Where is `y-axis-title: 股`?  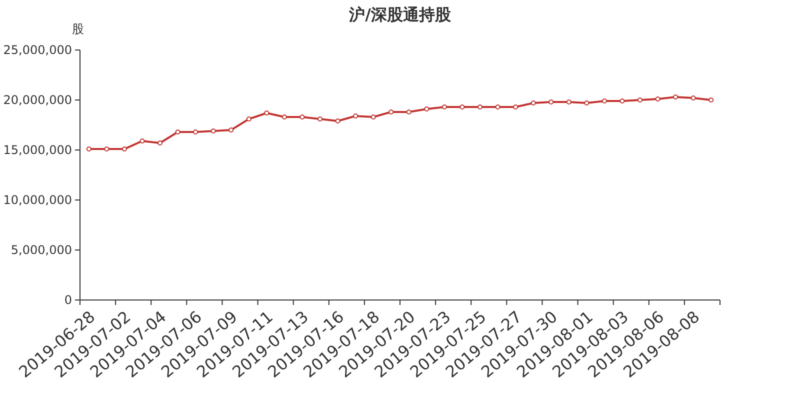
y-axis-title: 股 is located at coordinates (78, 29).